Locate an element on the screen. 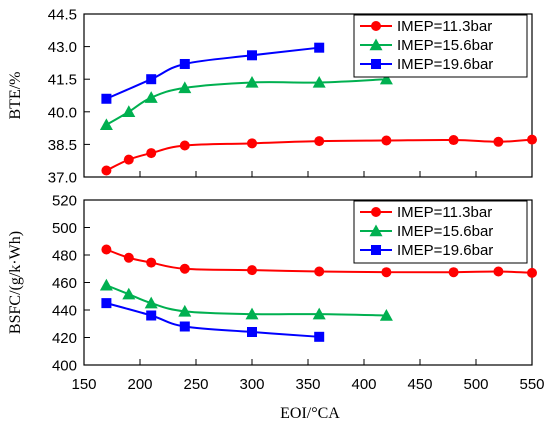  y-tick-label: 43.0 is located at coordinates (62, 47).